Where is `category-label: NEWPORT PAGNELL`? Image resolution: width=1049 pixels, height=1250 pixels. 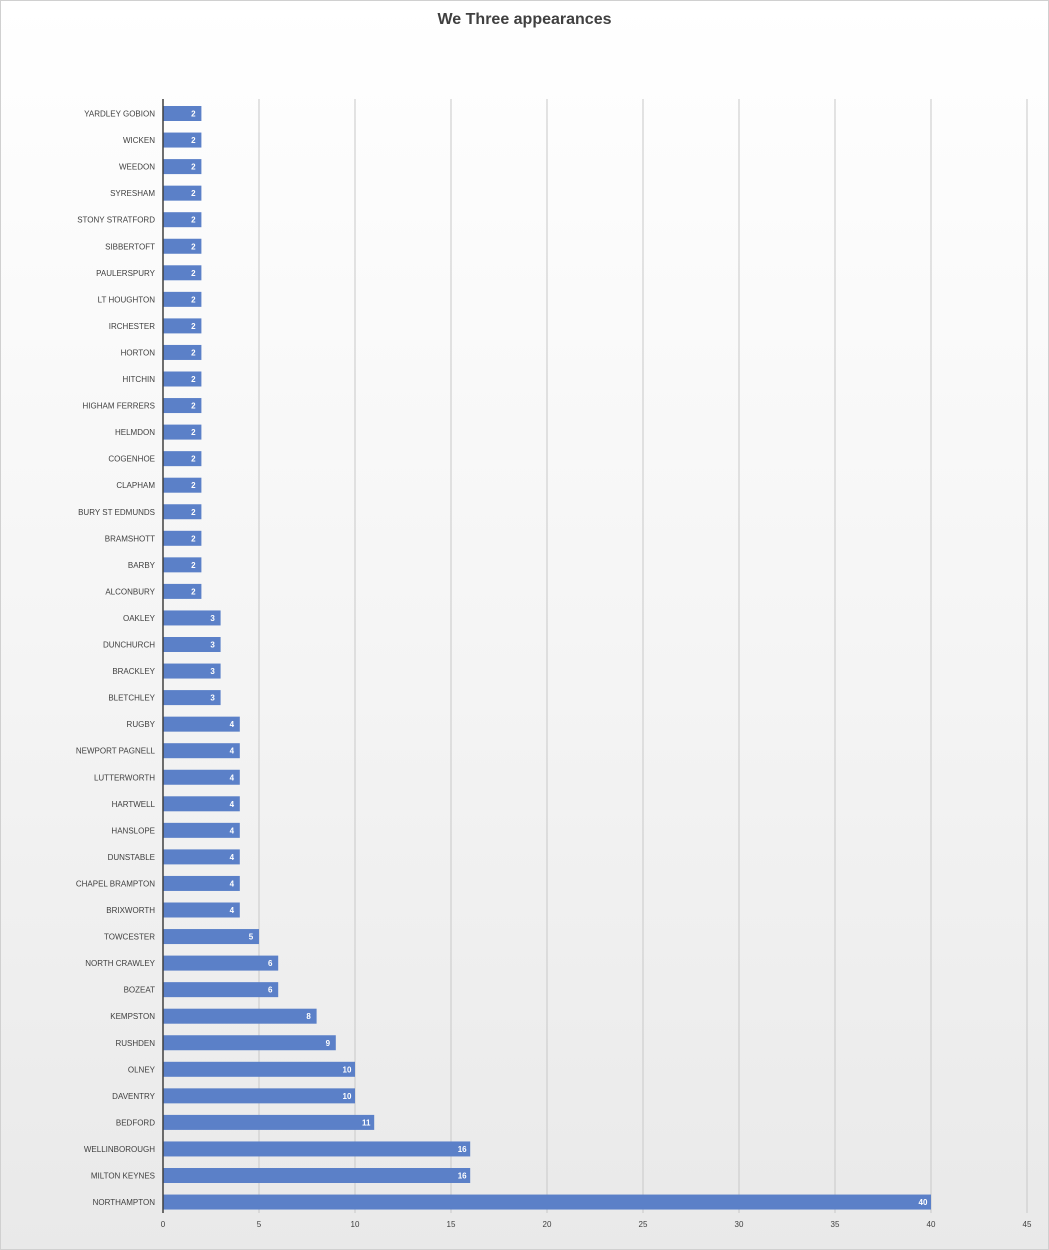 category-label: NEWPORT PAGNELL is located at coordinates (116, 751).